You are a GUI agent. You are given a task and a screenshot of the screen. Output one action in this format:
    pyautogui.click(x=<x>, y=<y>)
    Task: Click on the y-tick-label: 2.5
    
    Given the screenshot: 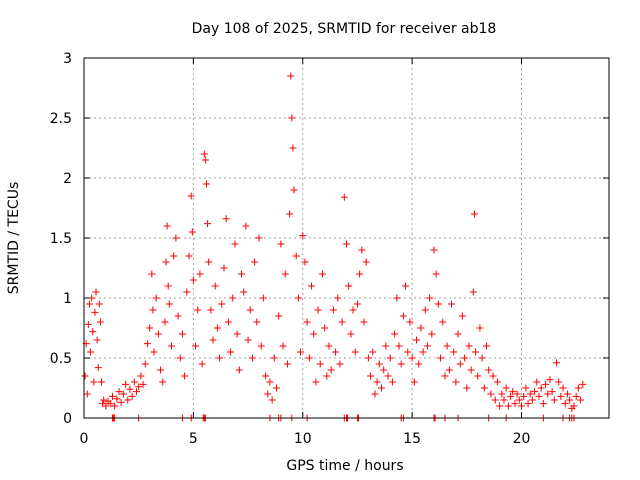 What is the action you would take?
    pyautogui.click(x=61, y=119)
    